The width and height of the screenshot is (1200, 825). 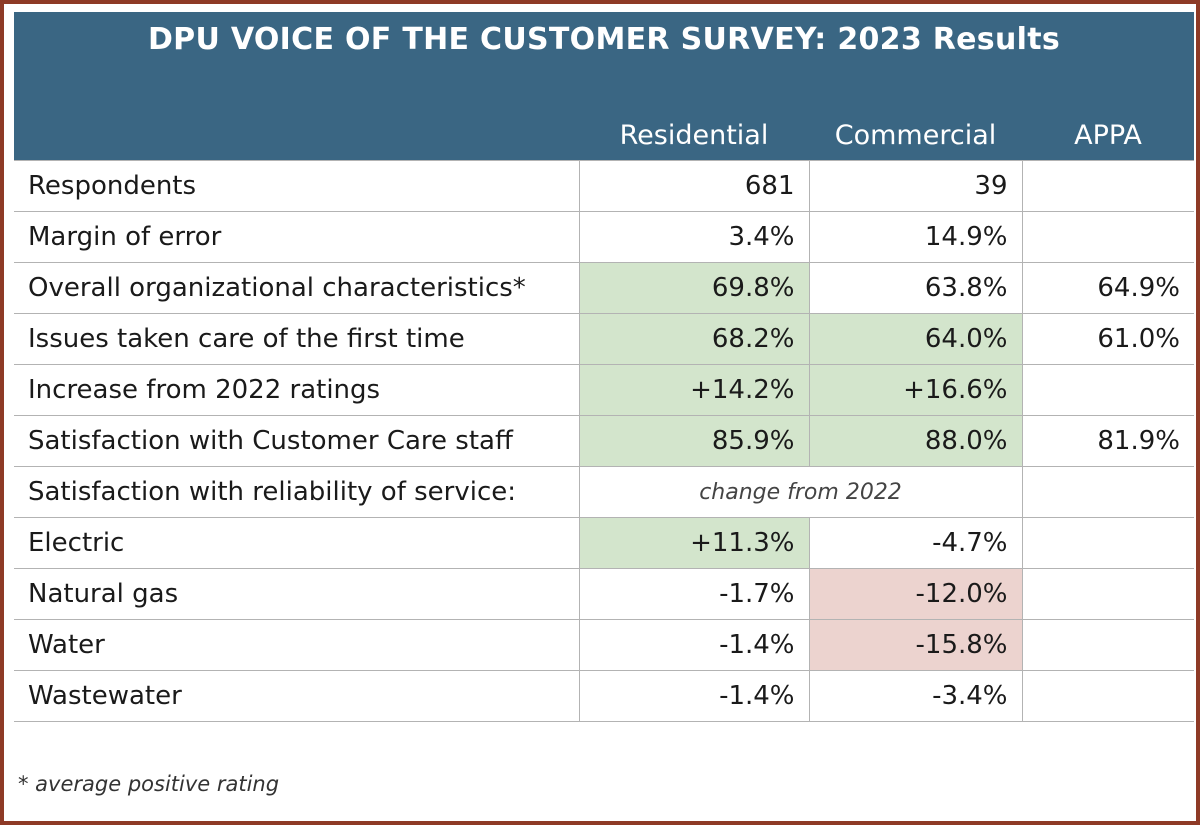 What do you see at coordinates (604, 749) in the screenshot?
I see `spacer-row` at bounding box center [604, 749].